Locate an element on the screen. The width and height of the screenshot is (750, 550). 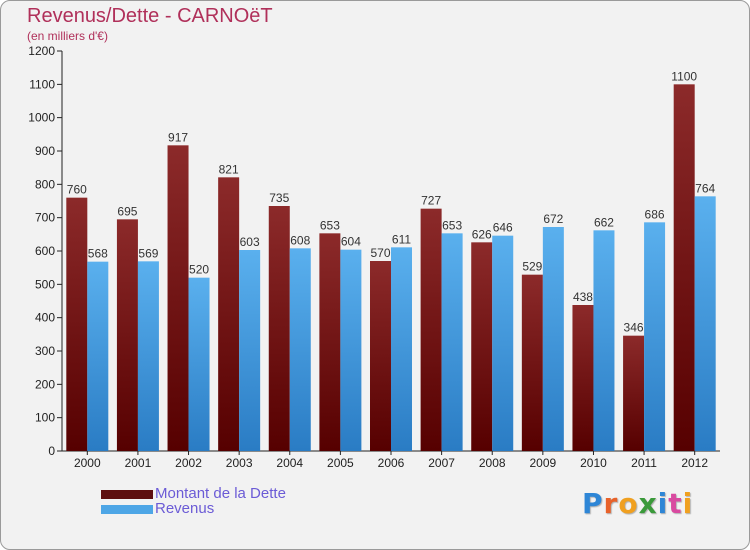
data-label-dette: 695 is located at coordinates (127, 211).